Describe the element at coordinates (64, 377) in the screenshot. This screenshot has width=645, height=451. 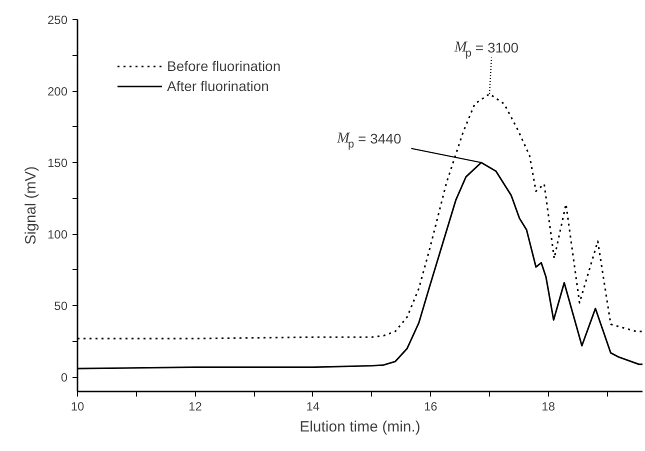
I see `y-tick-label: 0` at that location.